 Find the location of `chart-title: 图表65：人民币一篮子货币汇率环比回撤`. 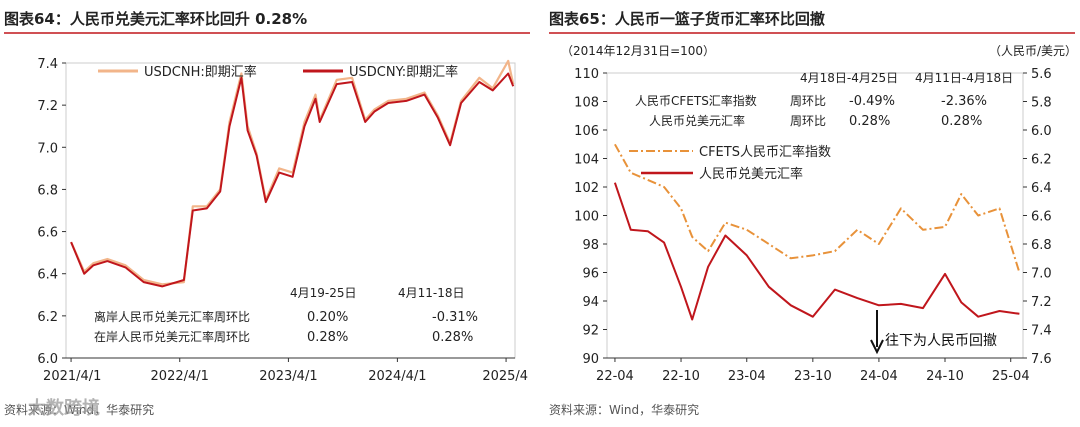

chart-title: 图表65：人民币一篮子货币汇率环比回撤 is located at coordinates (687, 19).